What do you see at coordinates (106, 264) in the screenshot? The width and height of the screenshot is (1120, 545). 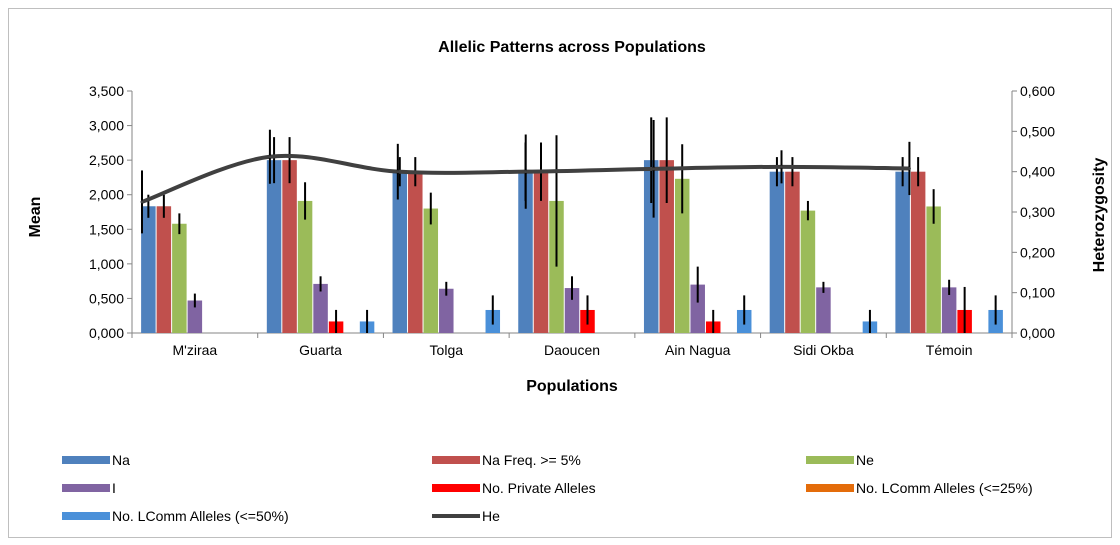 I see `y-tick-label: 1,000` at bounding box center [106, 264].